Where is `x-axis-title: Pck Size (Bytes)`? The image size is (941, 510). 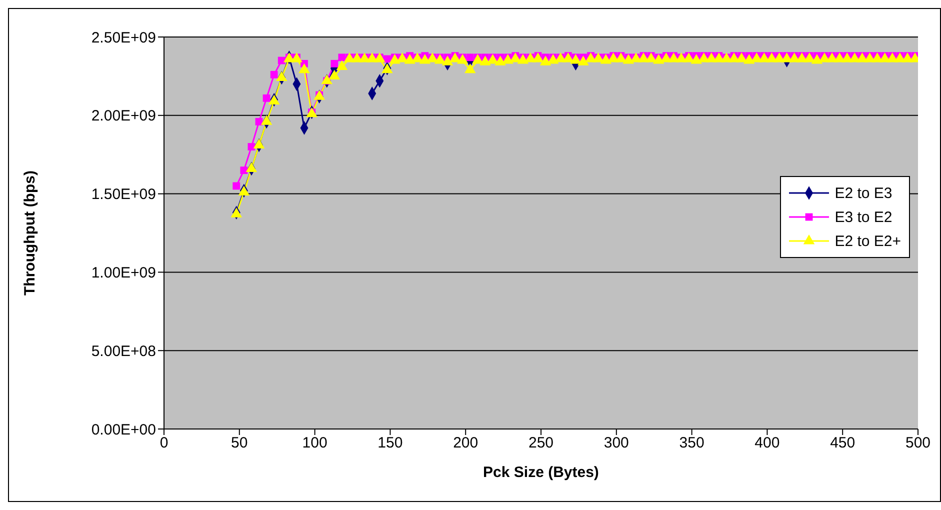 x-axis-title: Pck Size (Bytes) is located at coordinates (541, 472).